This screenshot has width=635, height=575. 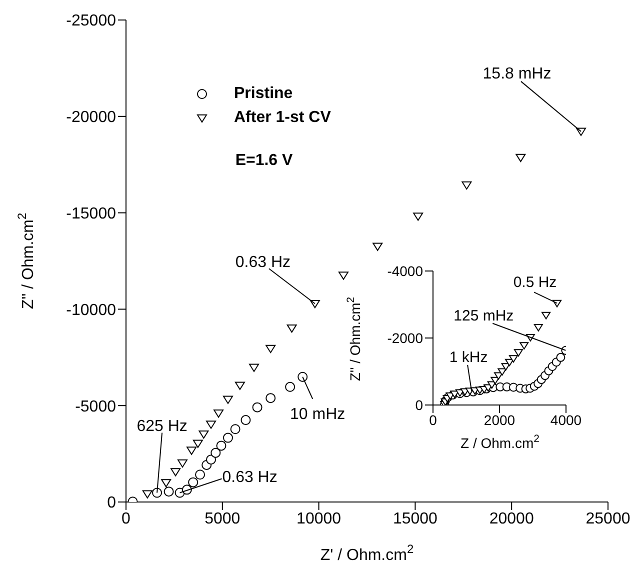 I want to click on annotation: 125 mHz, so click(x=484, y=315).